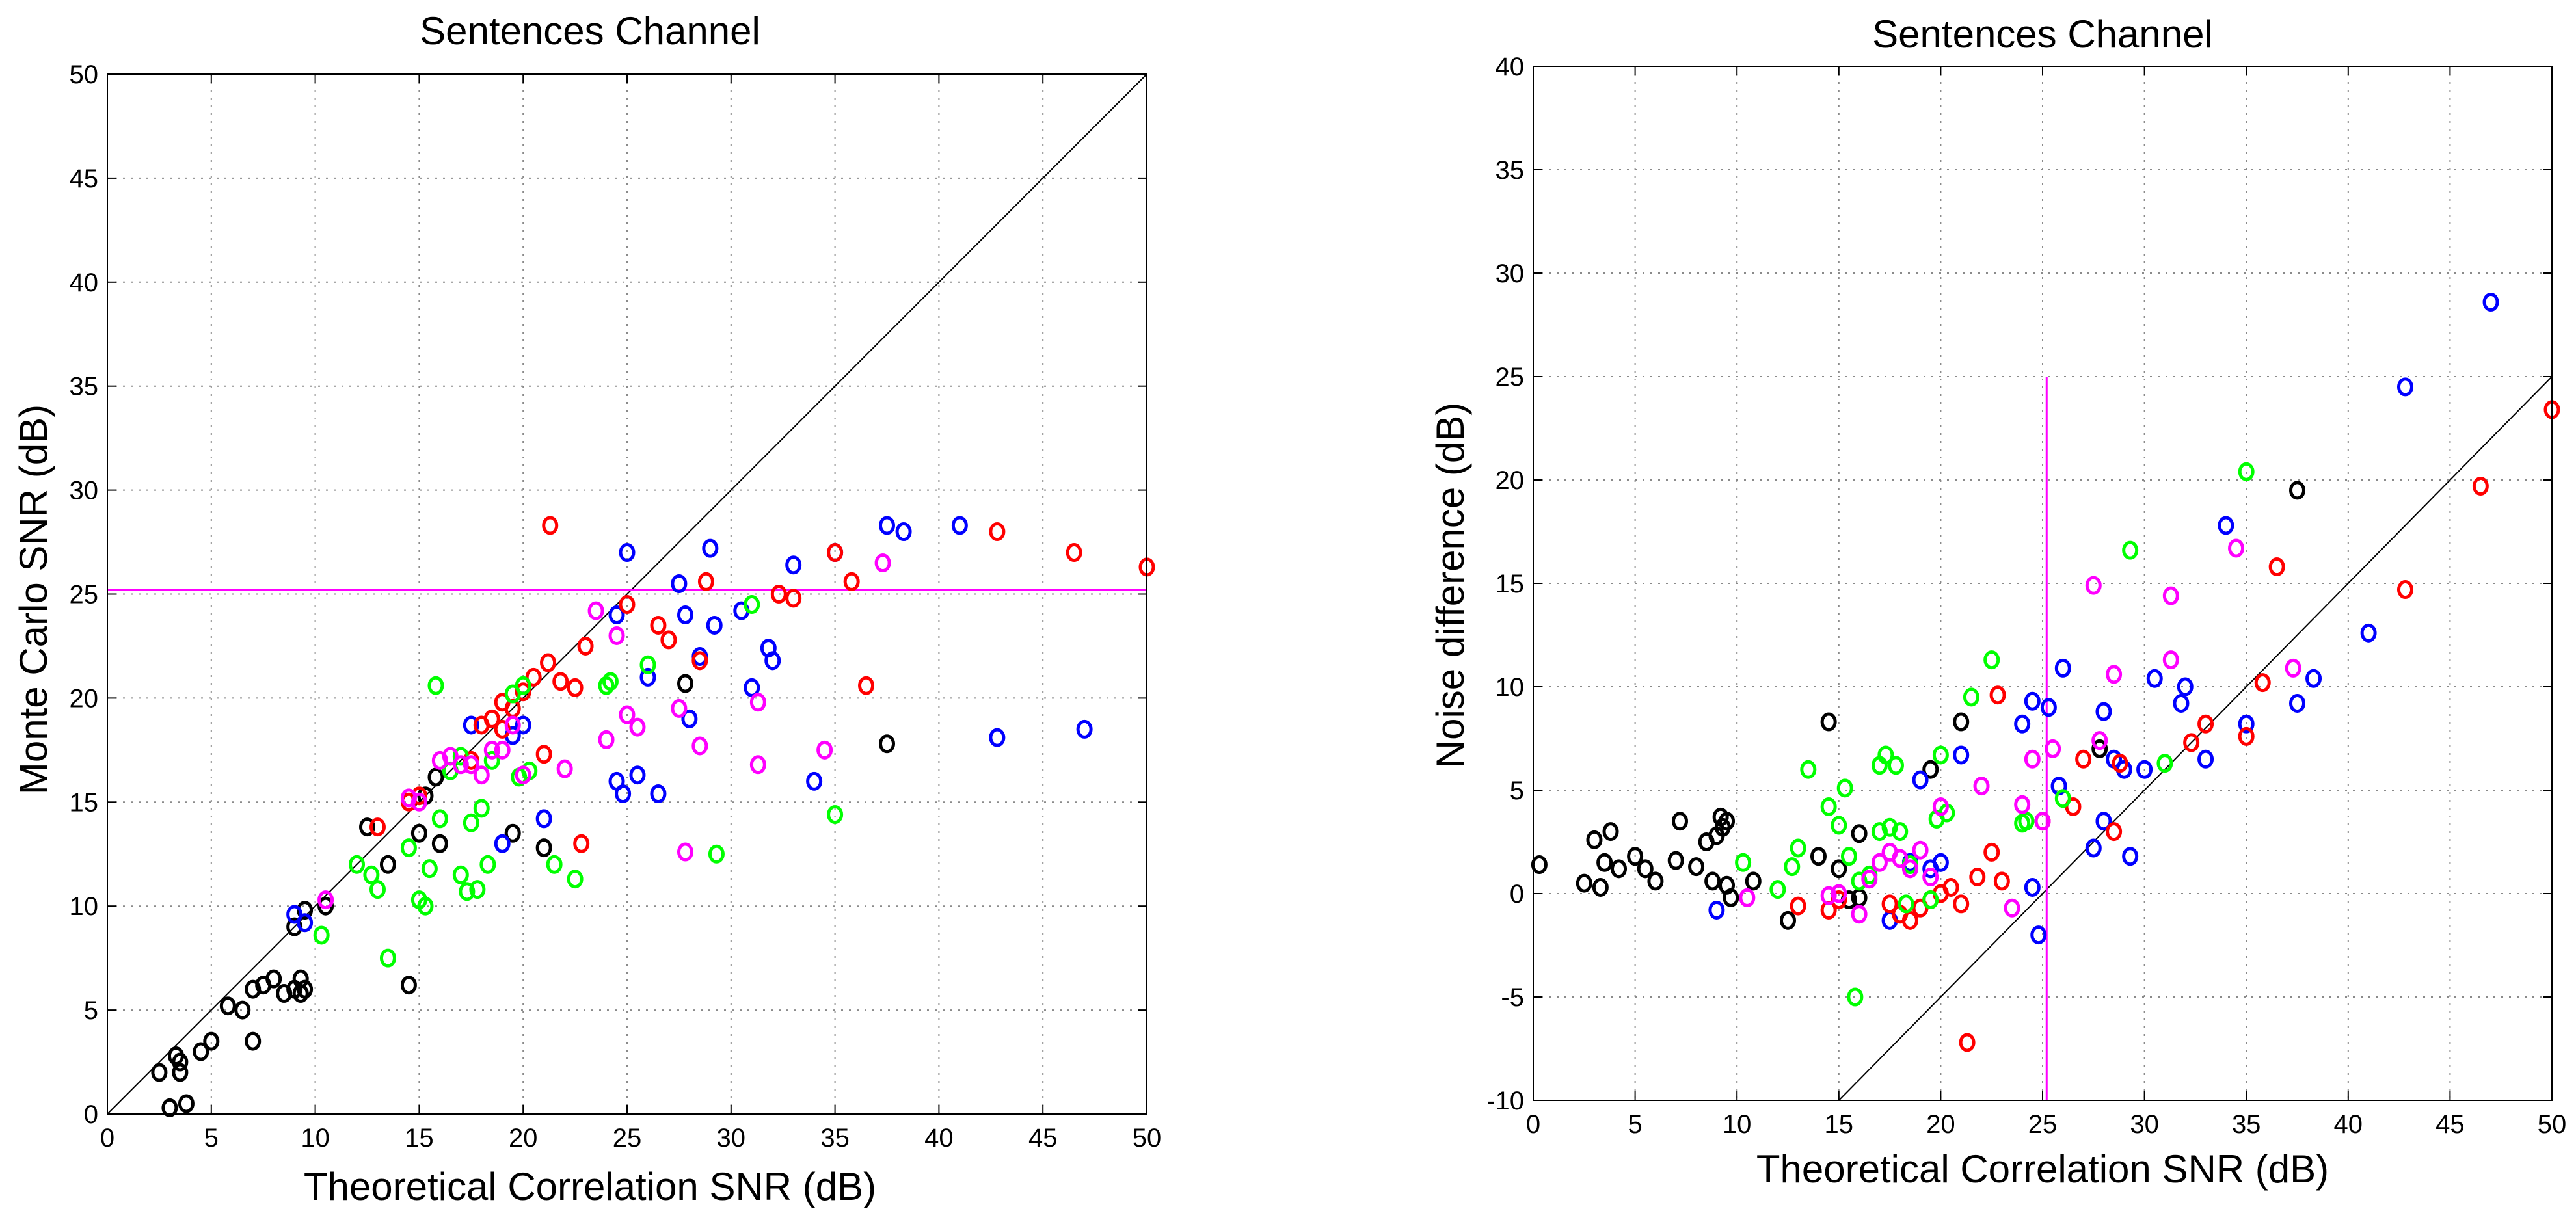 The width and height of the screenshot is (2576, 1222). Describe the element at coordinates (1517, 894) in the screenshot. I see `y-tick-label: 0` at that location.